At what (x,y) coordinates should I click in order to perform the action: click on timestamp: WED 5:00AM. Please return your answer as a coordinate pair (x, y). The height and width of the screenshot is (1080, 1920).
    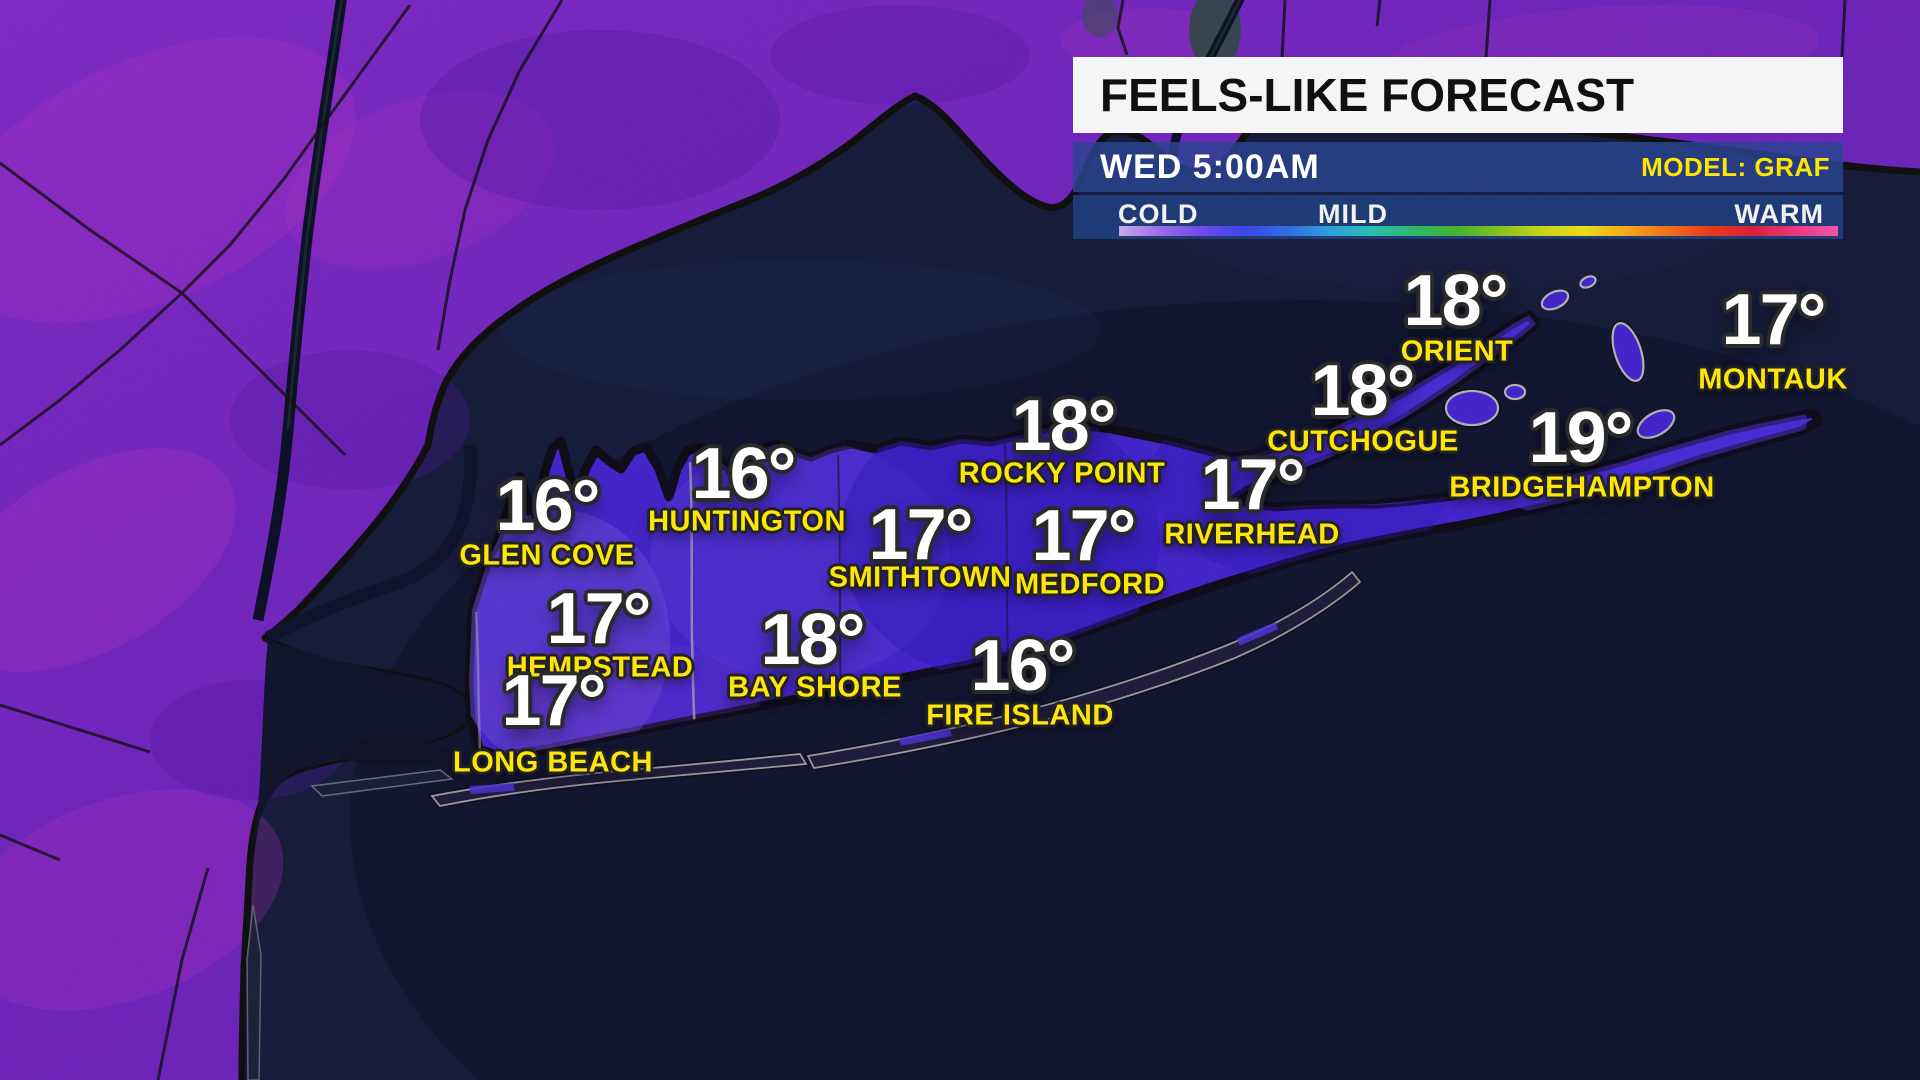
    Looking at the image, I should click on (1210, 166).